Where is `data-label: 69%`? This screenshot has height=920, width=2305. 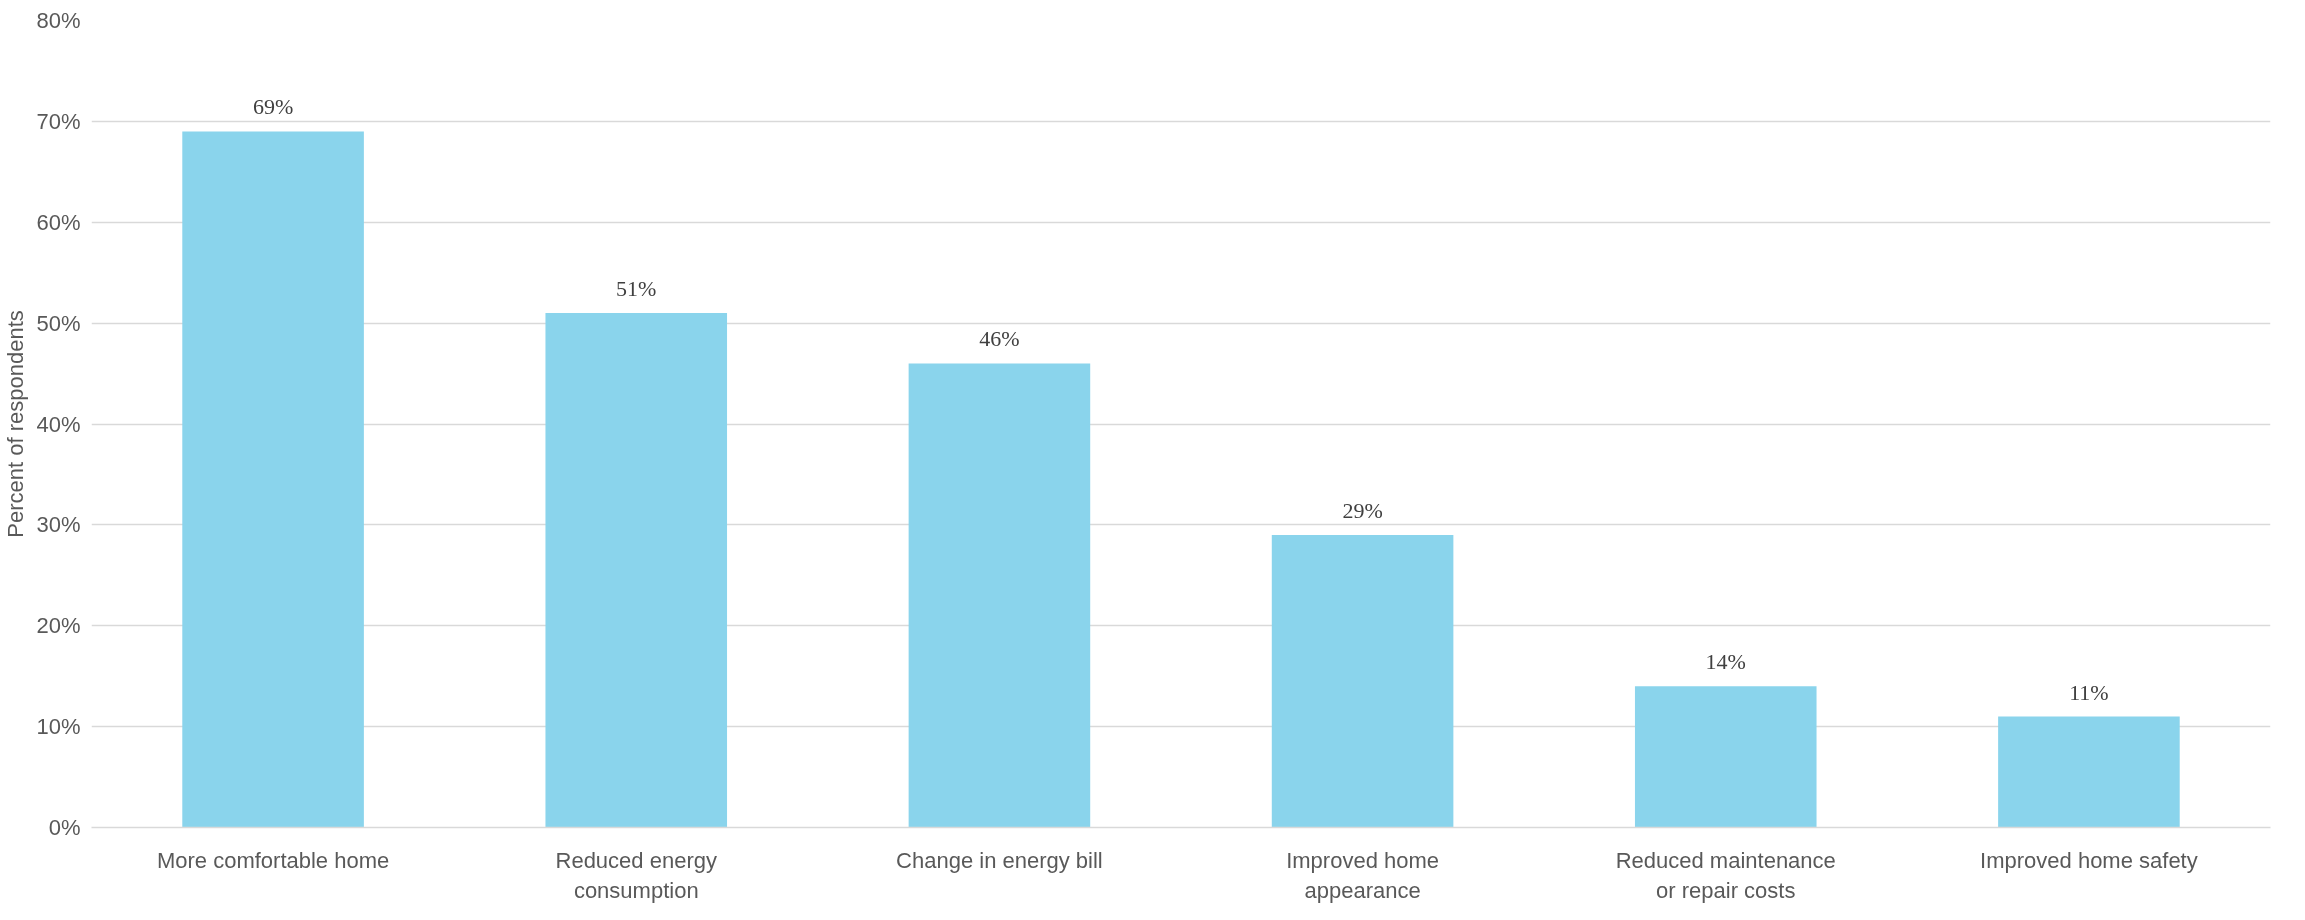 data-label: 69% is located at coordinates (273, 107).